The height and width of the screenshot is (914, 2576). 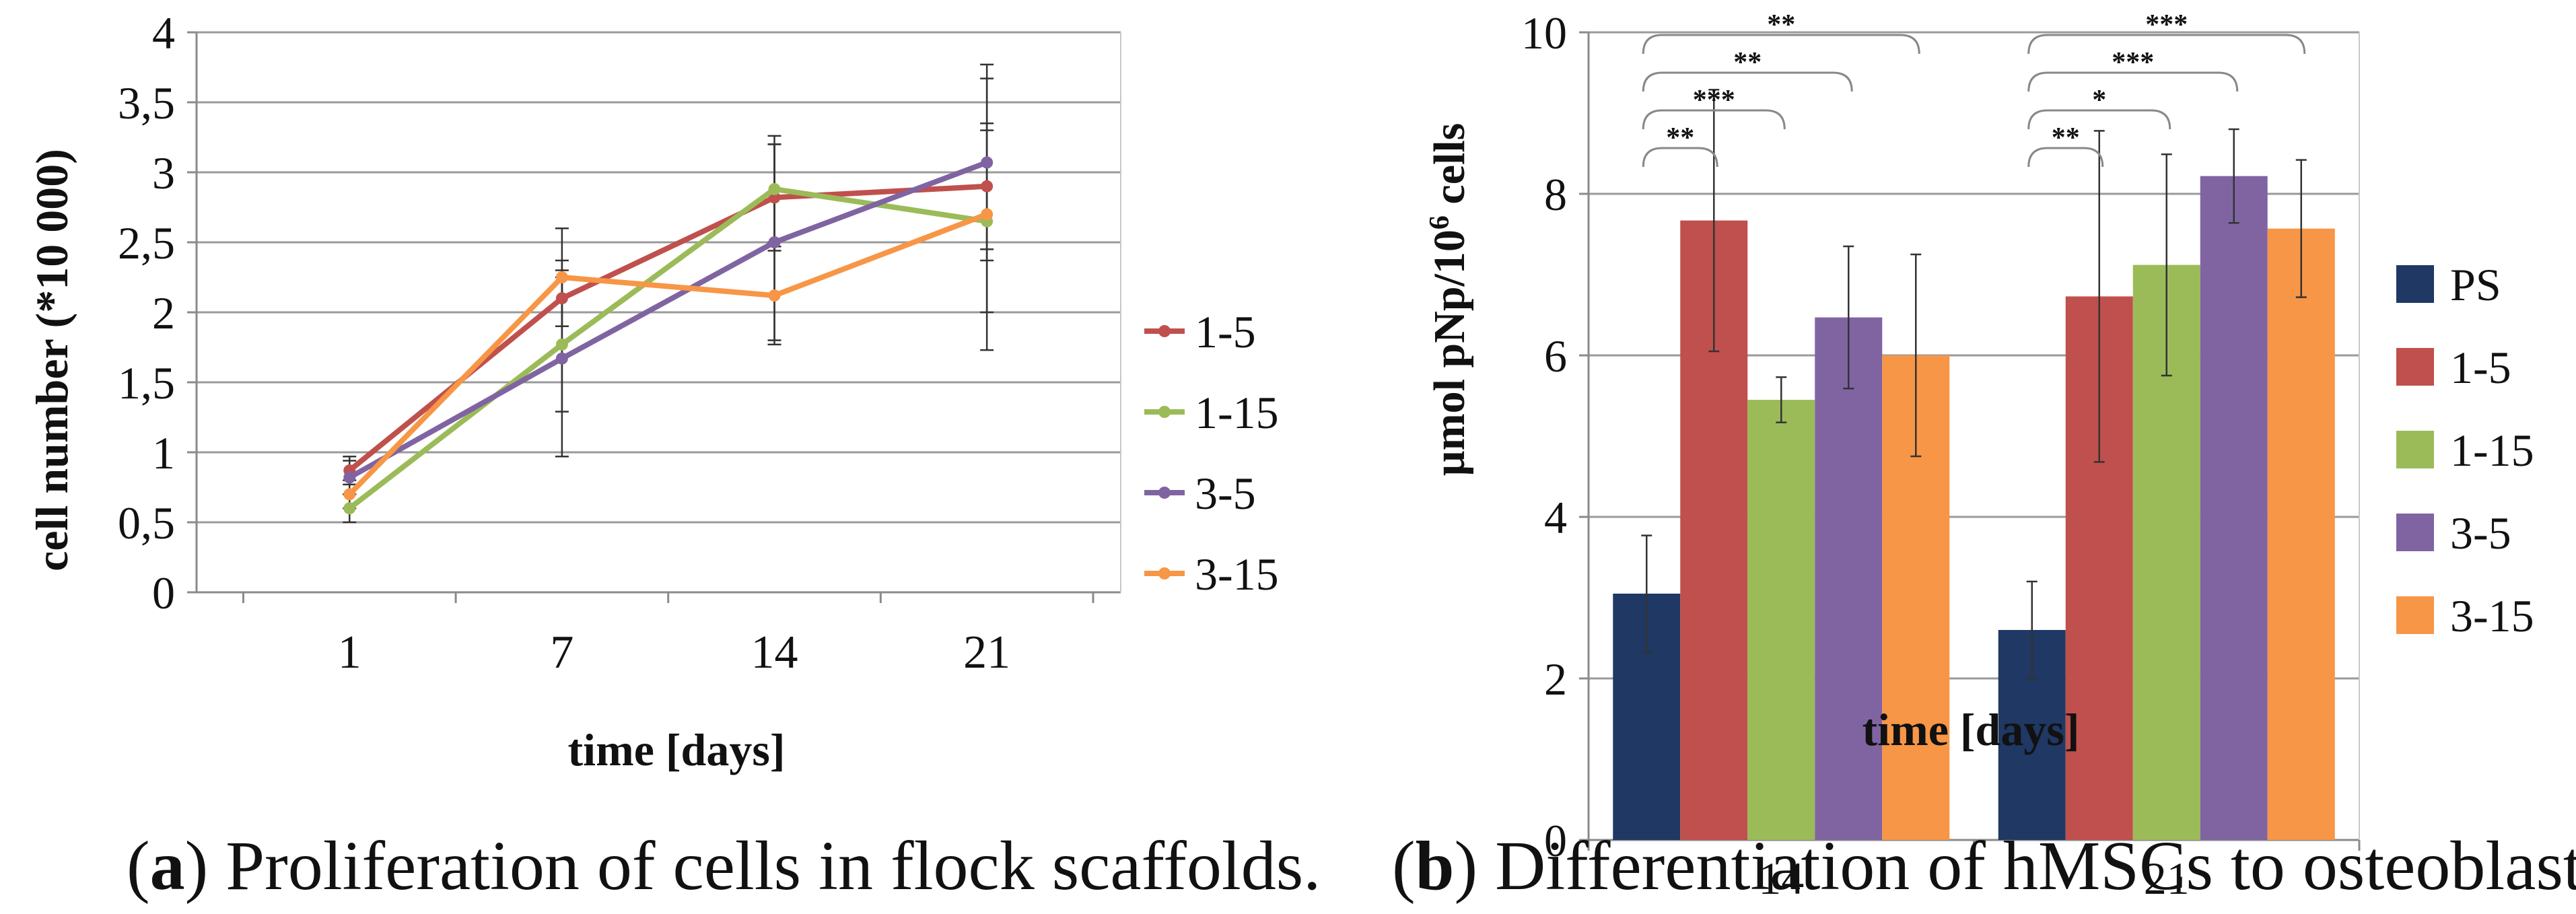 What do you see at coordinates (163, 313) in the screenshot?
I see `chart-a-y-tick-label: 2` at bounding box center [163, 313].